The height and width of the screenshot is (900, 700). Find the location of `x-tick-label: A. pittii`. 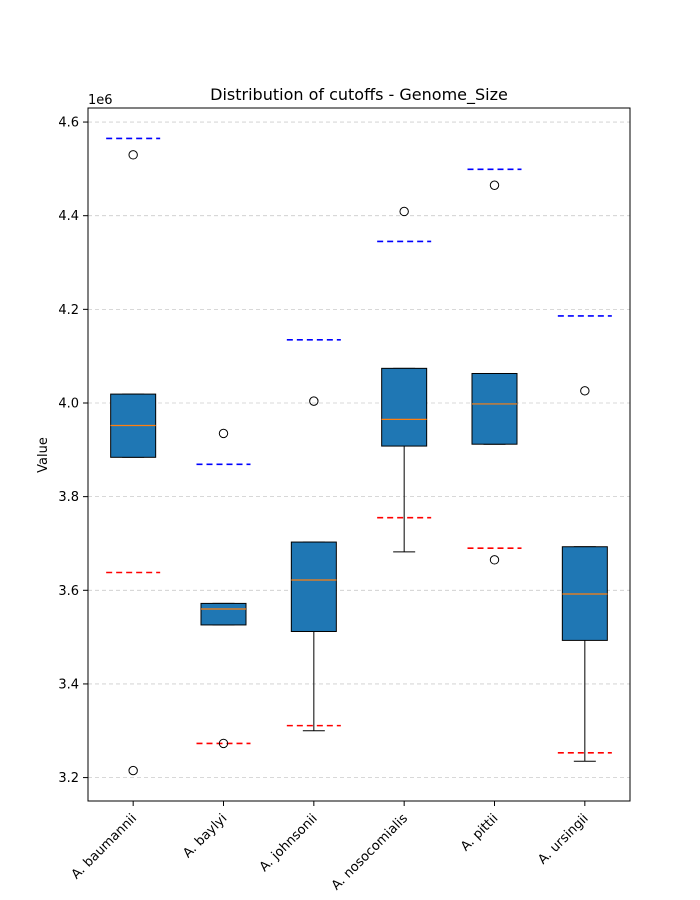

x-tick-label: A. pittii is located at coordinates (479, 832).